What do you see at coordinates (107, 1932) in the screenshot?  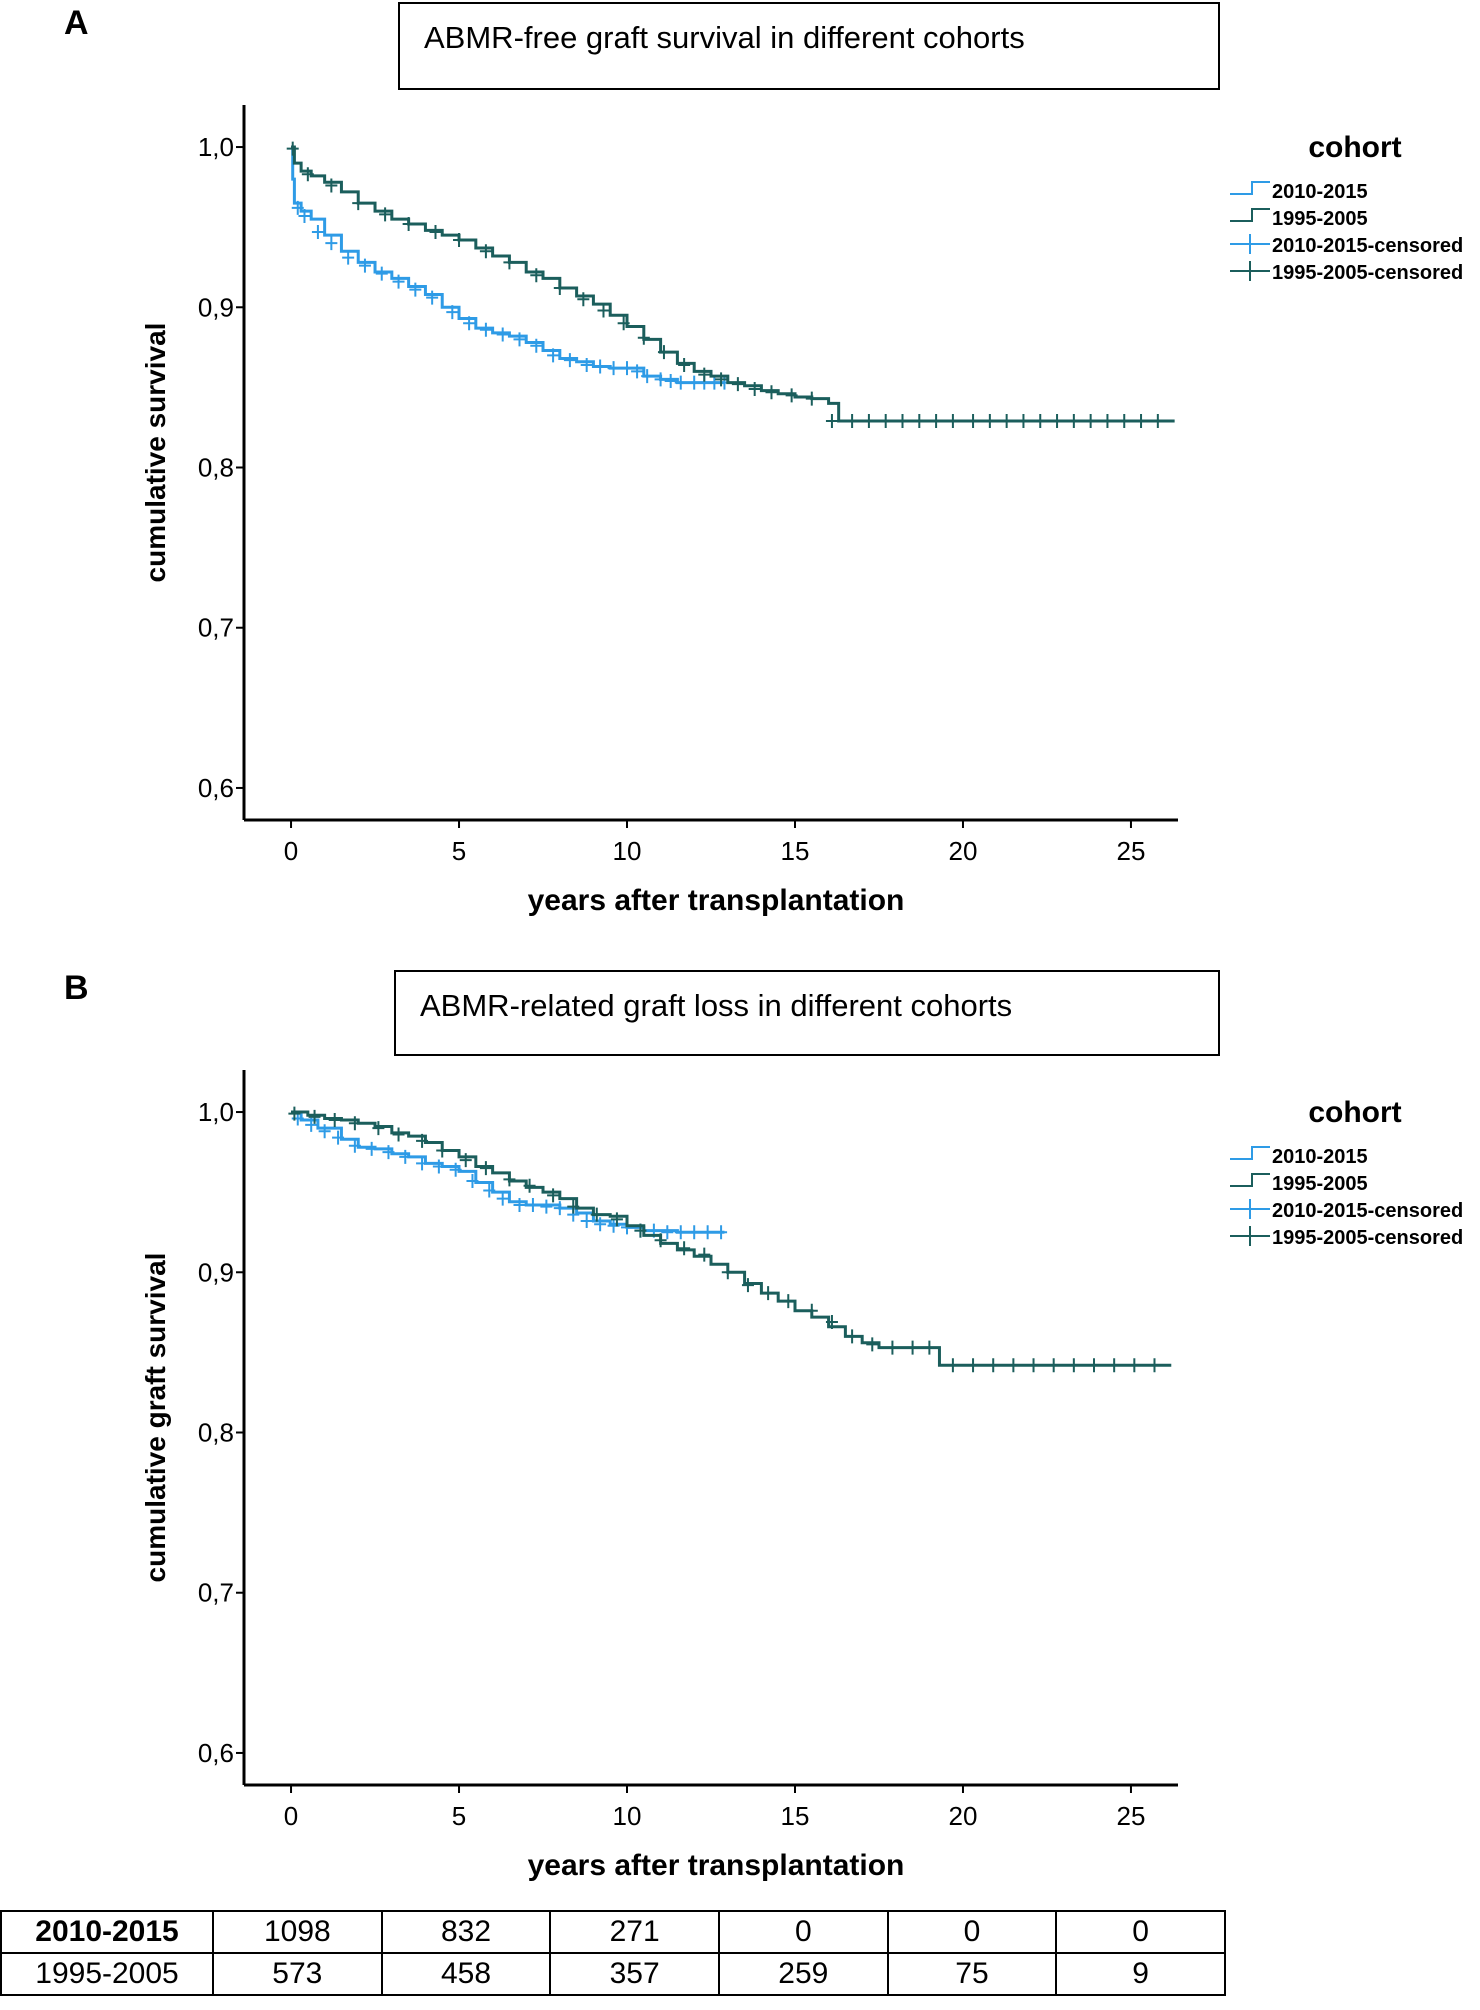 I see `risk-row-label: 2010-2015` at bounding box center [107, 1932].